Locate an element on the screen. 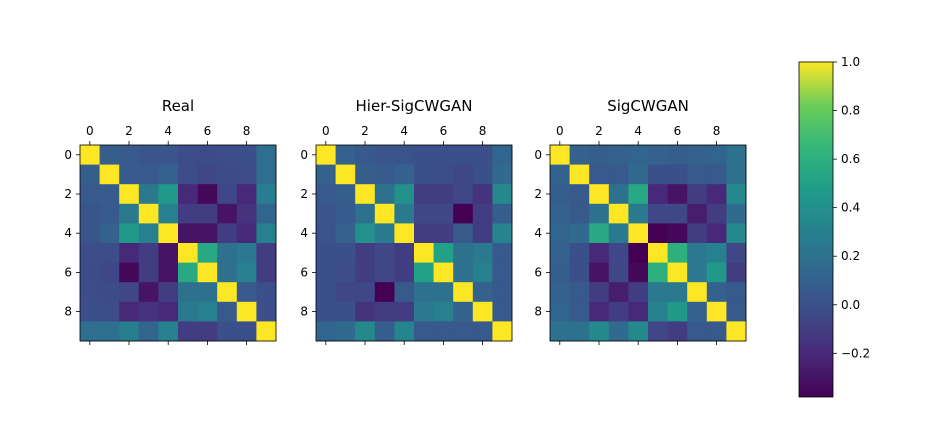 This screenshot has height=443, width=938. y-tick-label: 6 is located at coordinates (538, 272).